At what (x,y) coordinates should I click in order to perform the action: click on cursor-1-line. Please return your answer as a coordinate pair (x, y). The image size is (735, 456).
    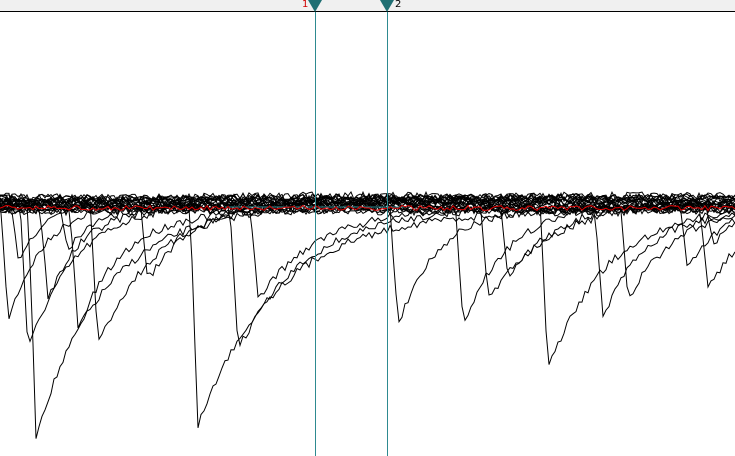
    Looking at the image, I should click on (315, 234).